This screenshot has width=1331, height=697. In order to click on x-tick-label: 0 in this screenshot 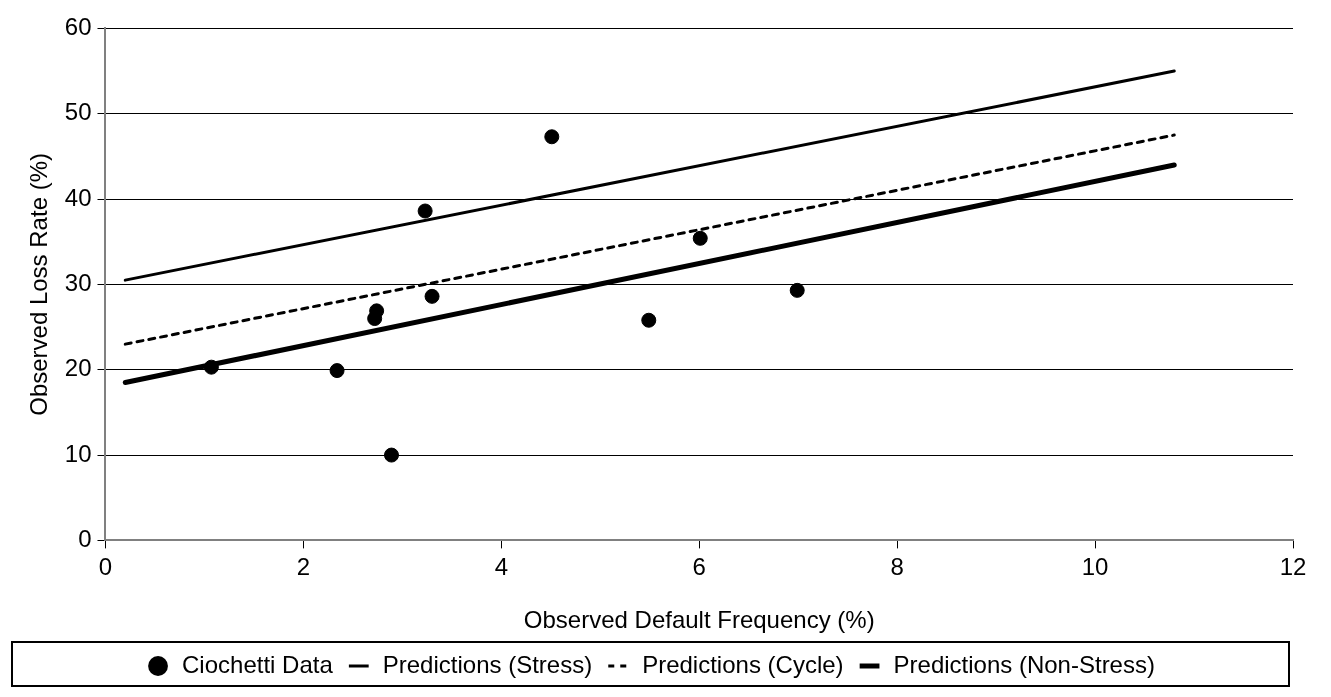, I will do `click(105, 567)`.